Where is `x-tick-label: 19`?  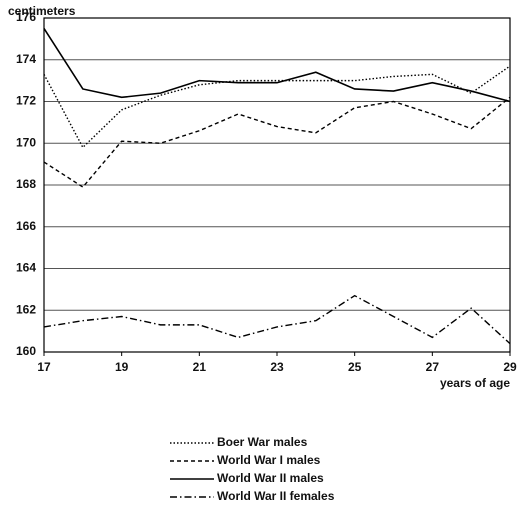
x-tick-label: 19 is located at coordinates (122, 367).